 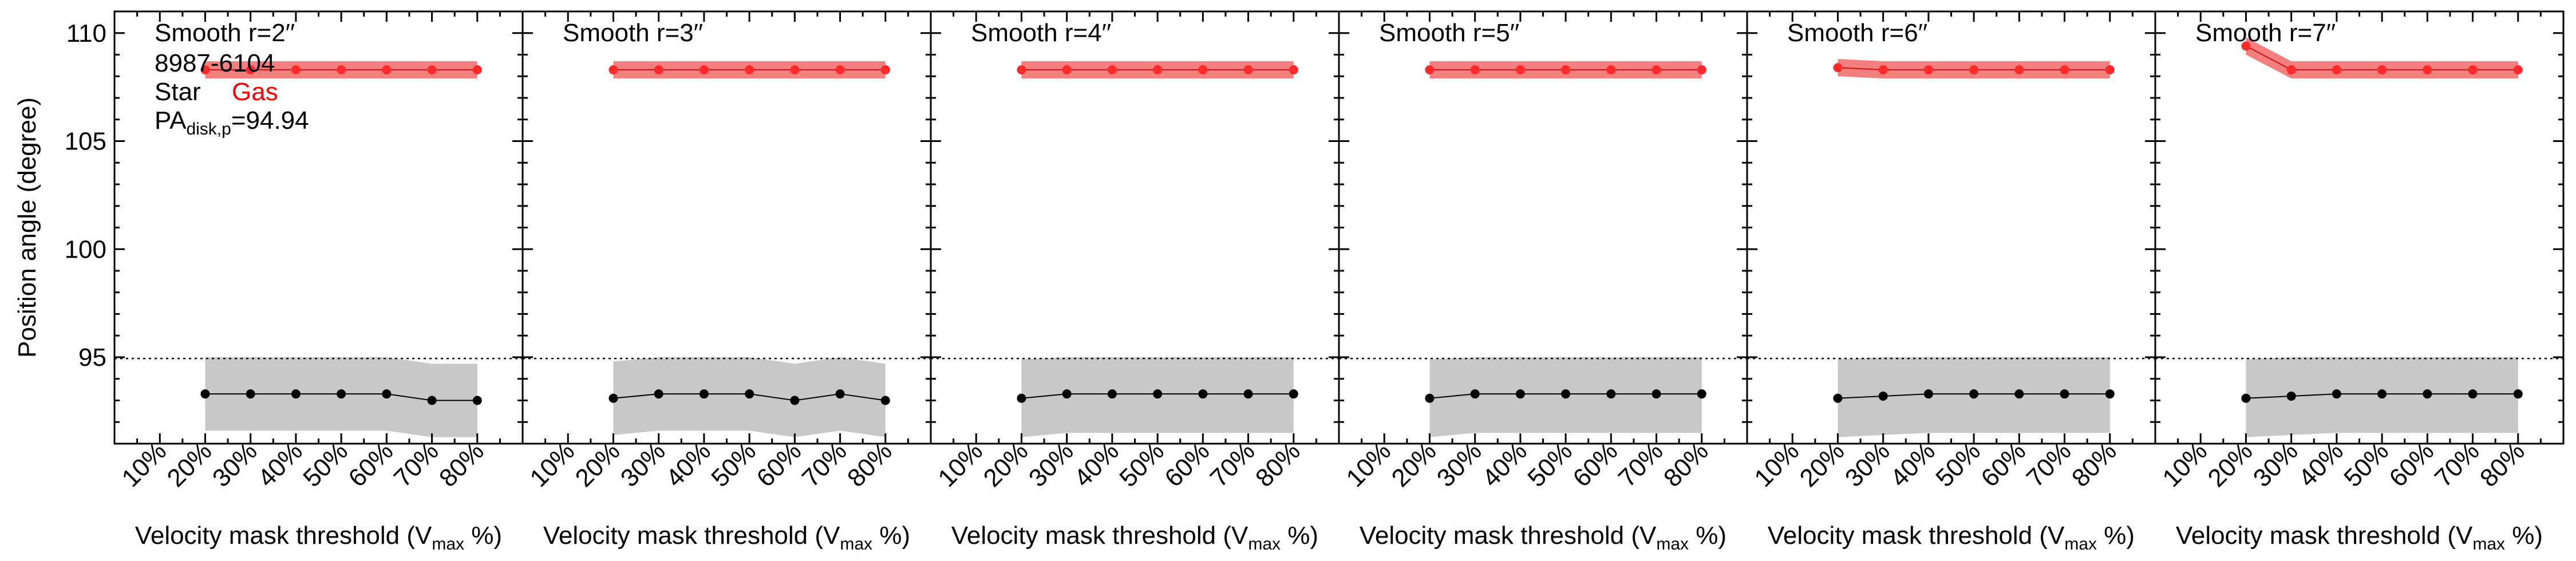 What do you see at coordinates (86, 33) in the screenshot?
I see `y-tick-label: 110` at bounding box center [86, 33].